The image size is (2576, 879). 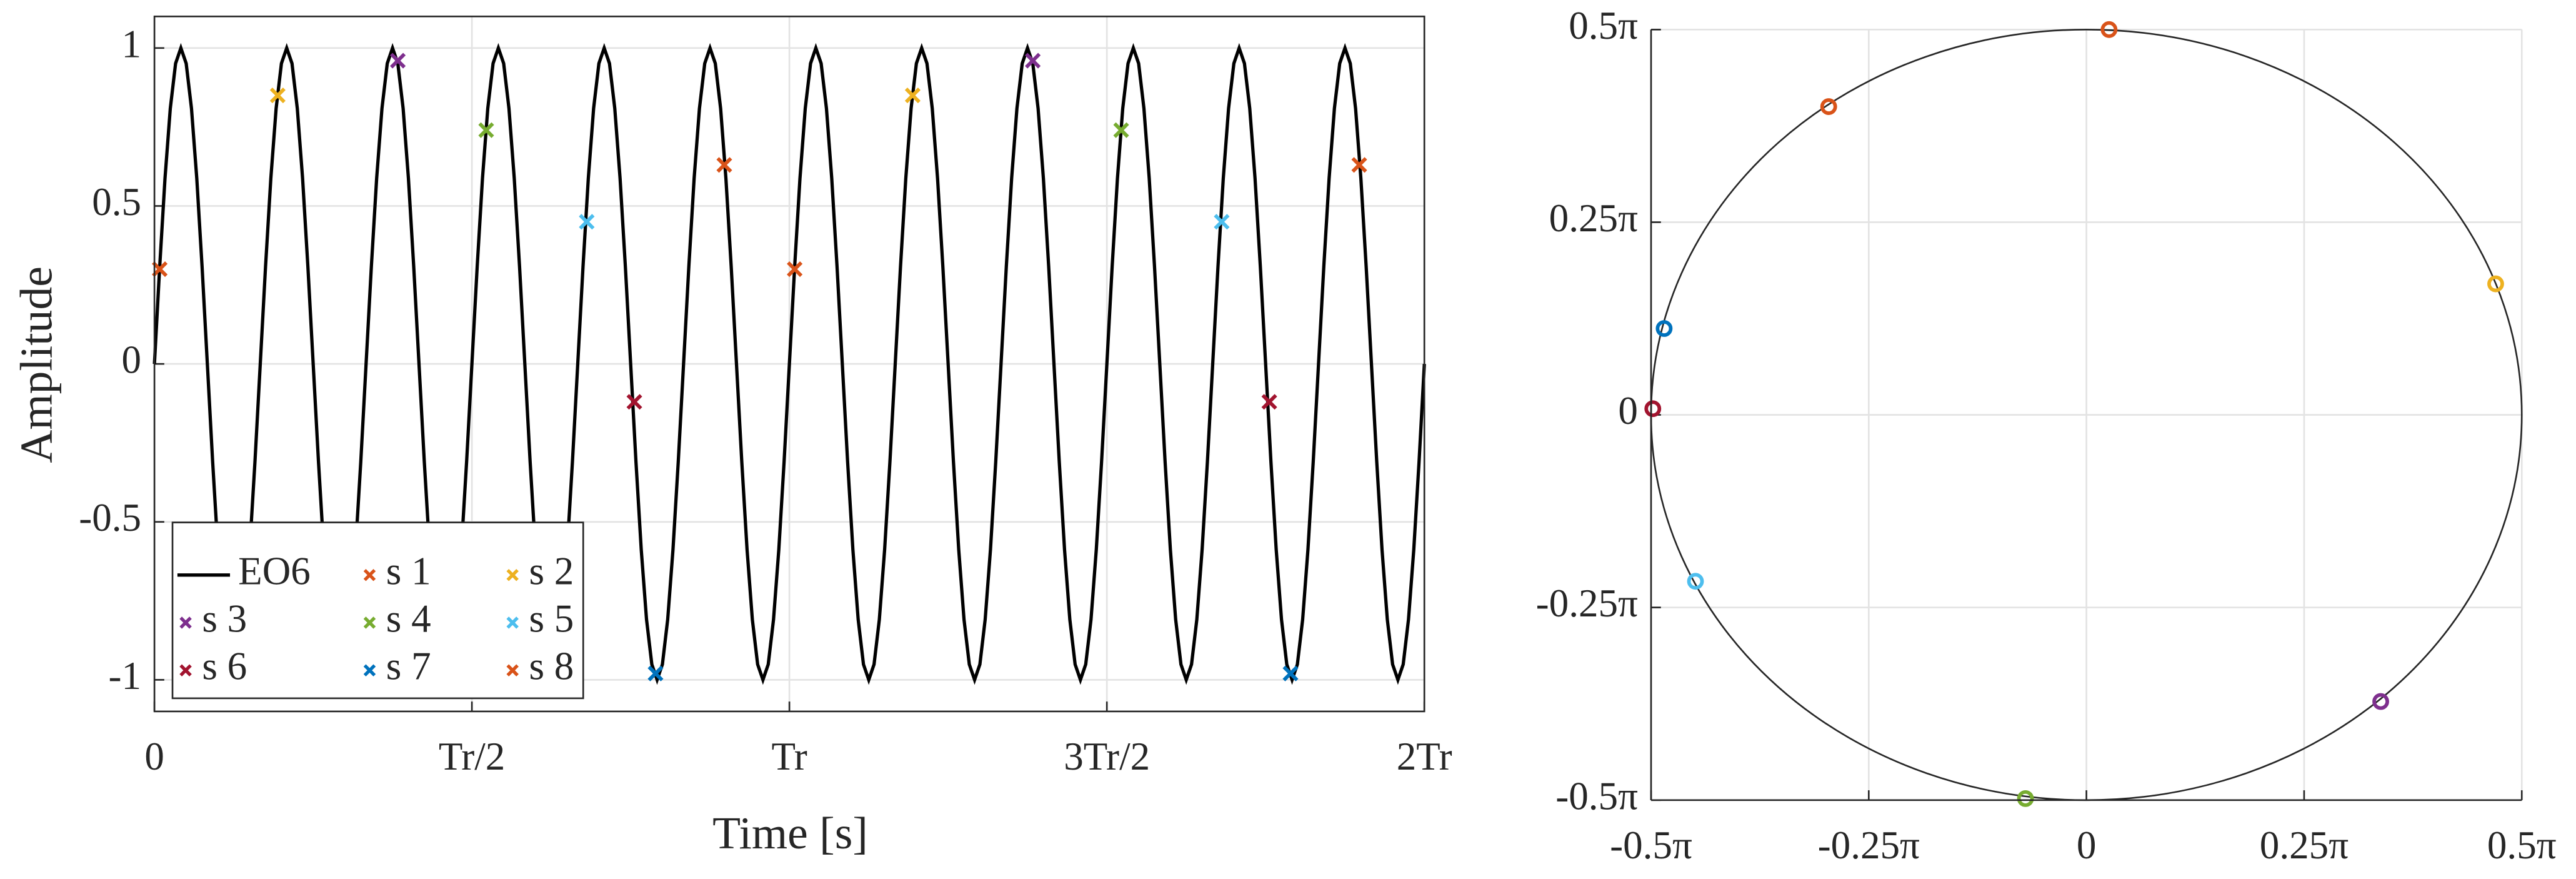 I want to click on y-tick-label: 1, so click(x=132, y=44).